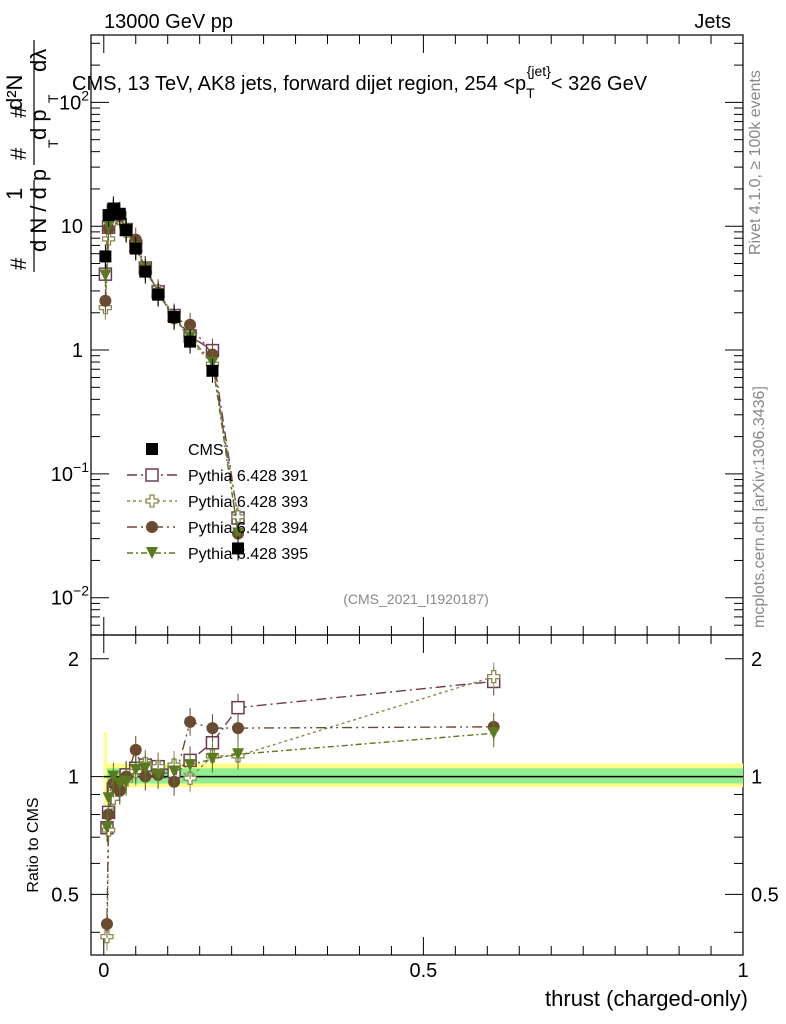 The image size is (786, 1024). What do you see at coordinates (168, 22) in the screenshot?
I see `header-left: 13000 GeV pp` at bounding box center [168, 22].